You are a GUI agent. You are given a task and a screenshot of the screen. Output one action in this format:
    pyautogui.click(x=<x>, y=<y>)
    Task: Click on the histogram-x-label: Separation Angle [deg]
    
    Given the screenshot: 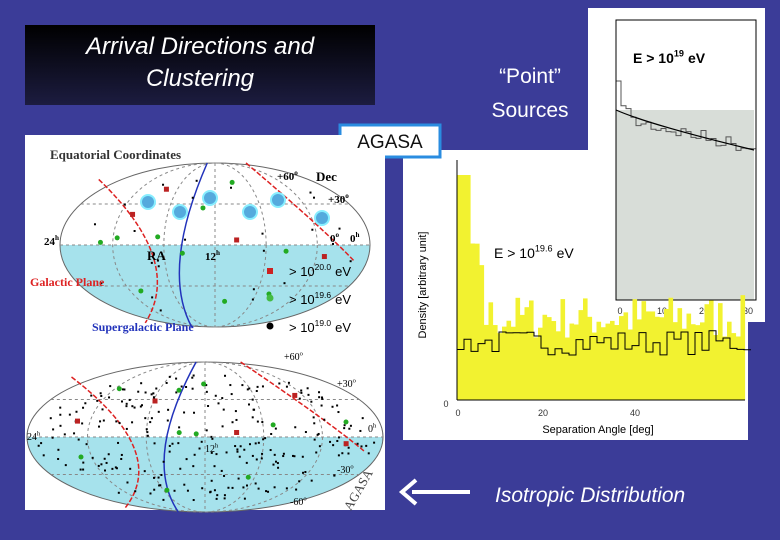 What is the action you would take?
    pyautogui.click(x=597, y=430)
    